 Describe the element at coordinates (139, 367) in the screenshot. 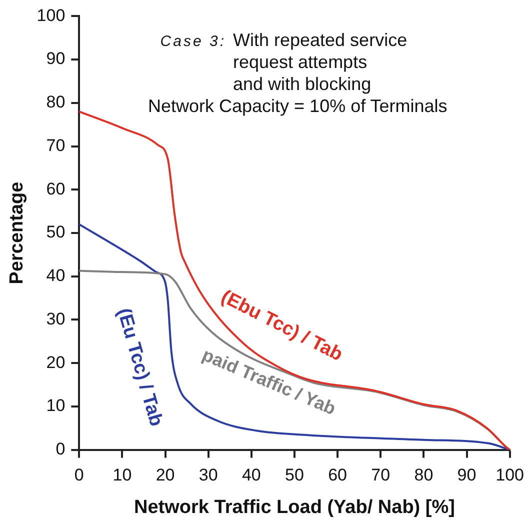

I see `text: (Eu Tcc) / Tab` at that location.